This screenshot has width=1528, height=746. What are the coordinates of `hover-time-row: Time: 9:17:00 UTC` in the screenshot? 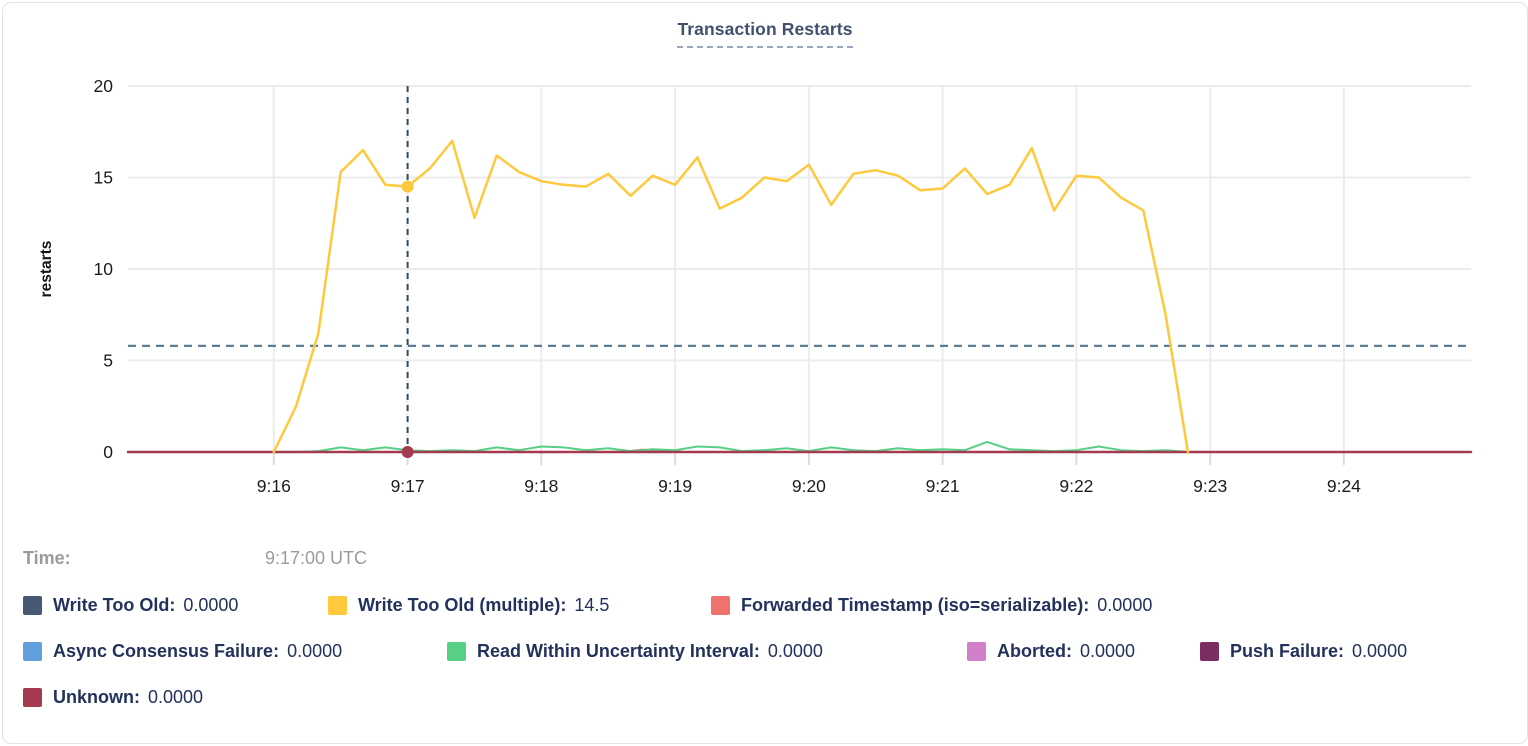 It's located at (765, 560).